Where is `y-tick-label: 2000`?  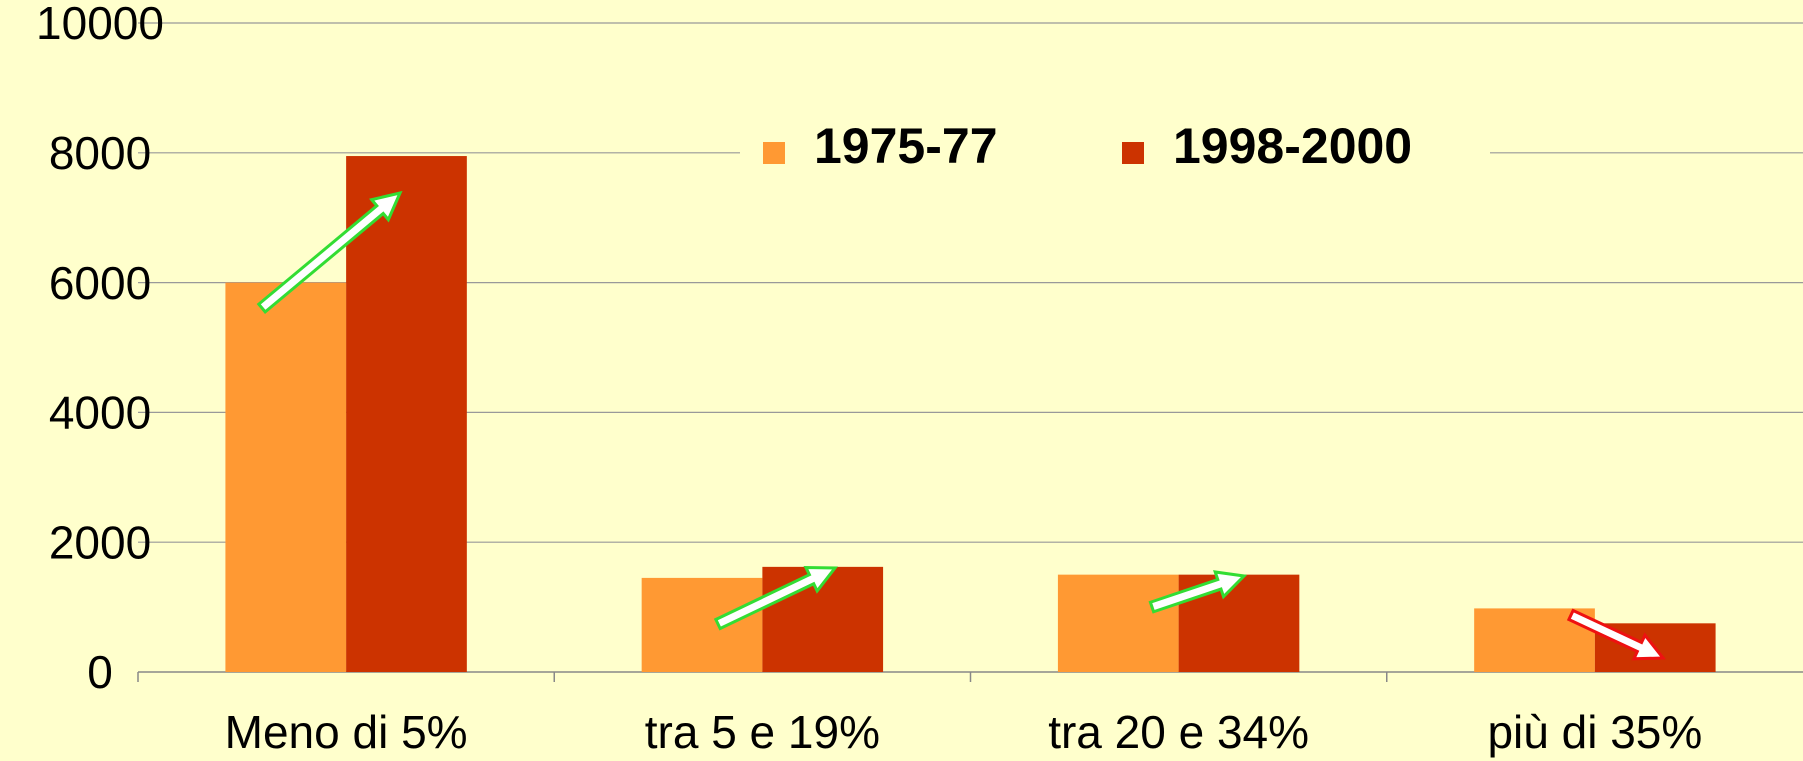 y-tick-label: 2000 is located at coordinates (100, 542).